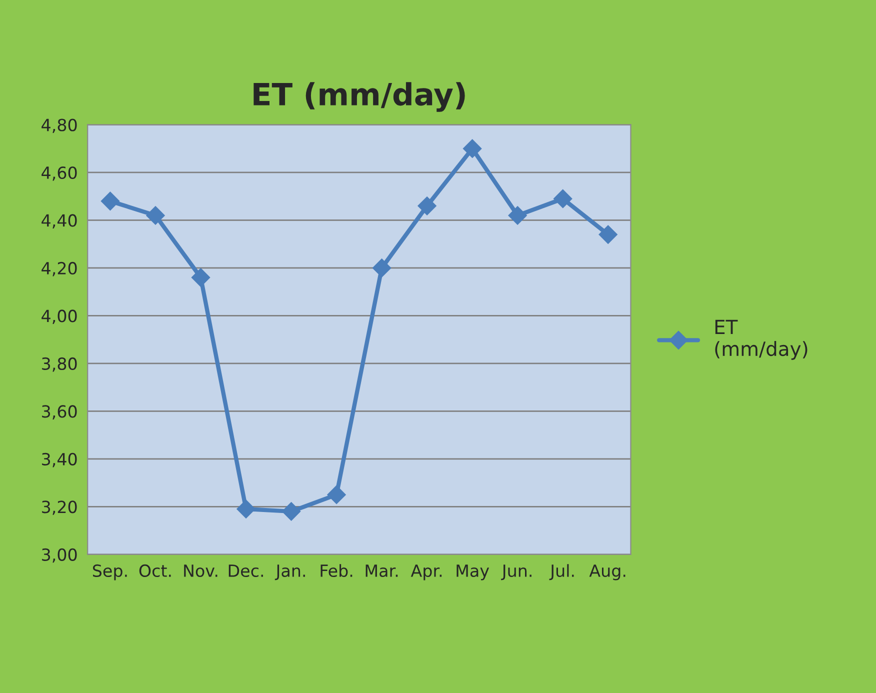  What do you see at coordinates (561, 572) in the screenshot?
I see `x-tick-label: Jul.` at bounding box center [561, 572].